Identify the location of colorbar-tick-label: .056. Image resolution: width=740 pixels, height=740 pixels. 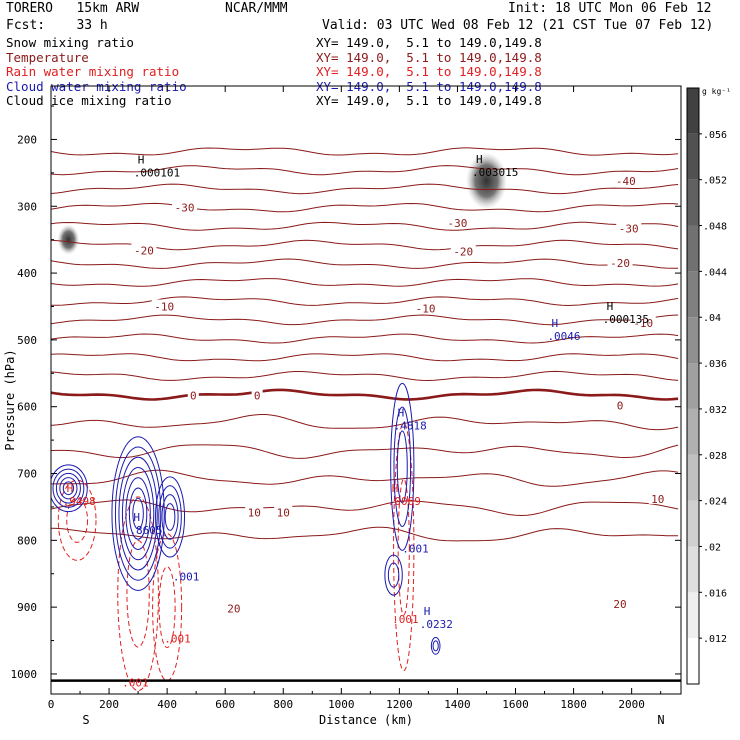
(715, 135).